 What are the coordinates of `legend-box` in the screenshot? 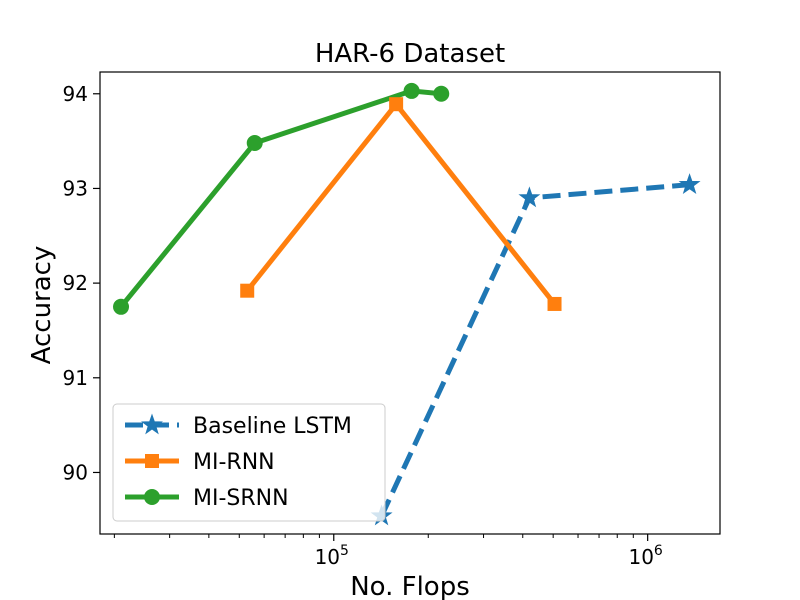 It's located at (249, 462).